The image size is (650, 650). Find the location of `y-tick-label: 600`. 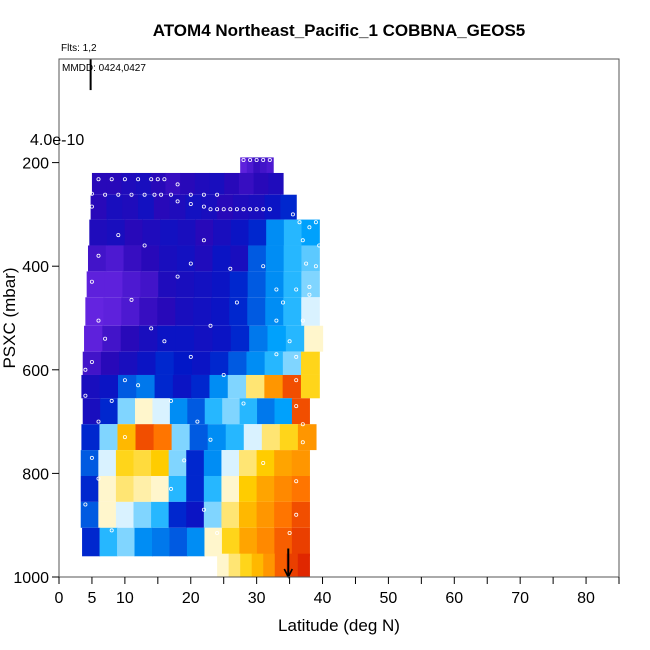

y-tick-label: 600 is located at coordinates (35, 371).